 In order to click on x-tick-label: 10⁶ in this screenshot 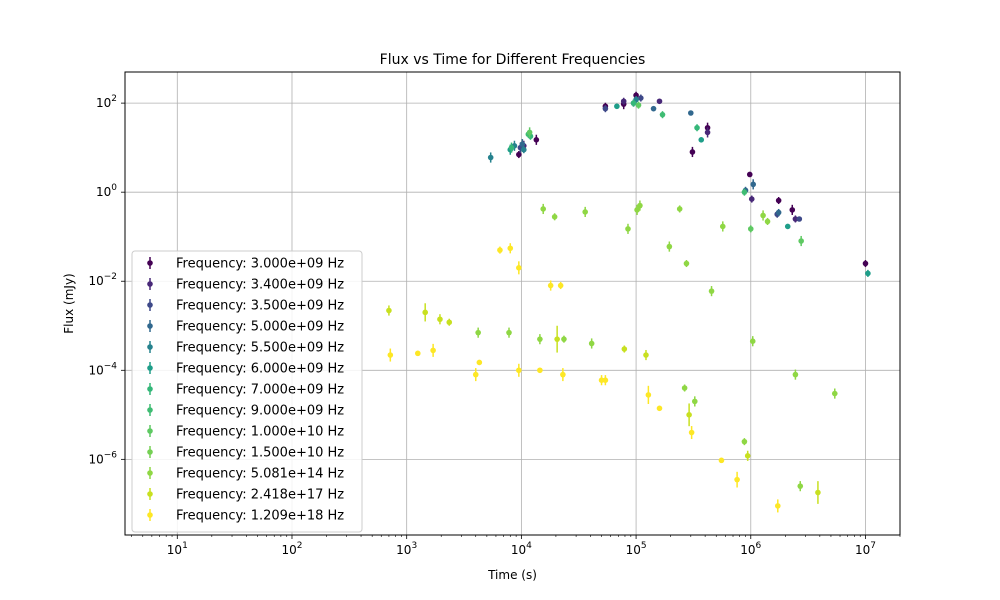, I will do `click(750, 549)`.